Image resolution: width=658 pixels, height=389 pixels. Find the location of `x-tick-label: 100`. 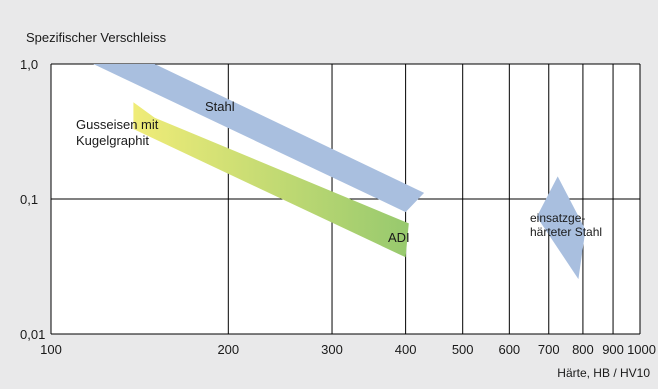

x-tick-label: 100 is located at coordinates (51, 349).